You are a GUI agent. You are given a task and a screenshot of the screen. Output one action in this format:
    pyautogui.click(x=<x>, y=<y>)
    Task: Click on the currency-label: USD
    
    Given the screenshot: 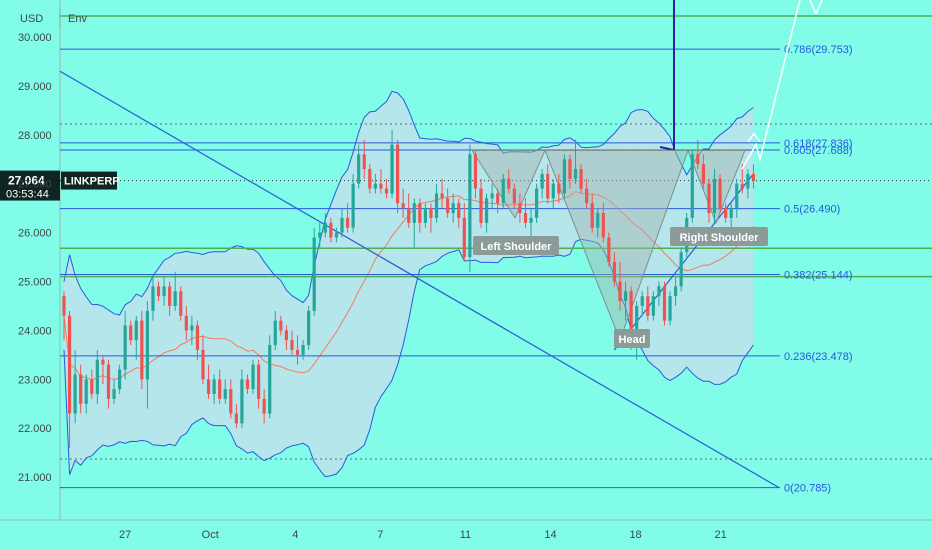 What is the action you would take?
    pyautogui.click(x=31, y=19)
    